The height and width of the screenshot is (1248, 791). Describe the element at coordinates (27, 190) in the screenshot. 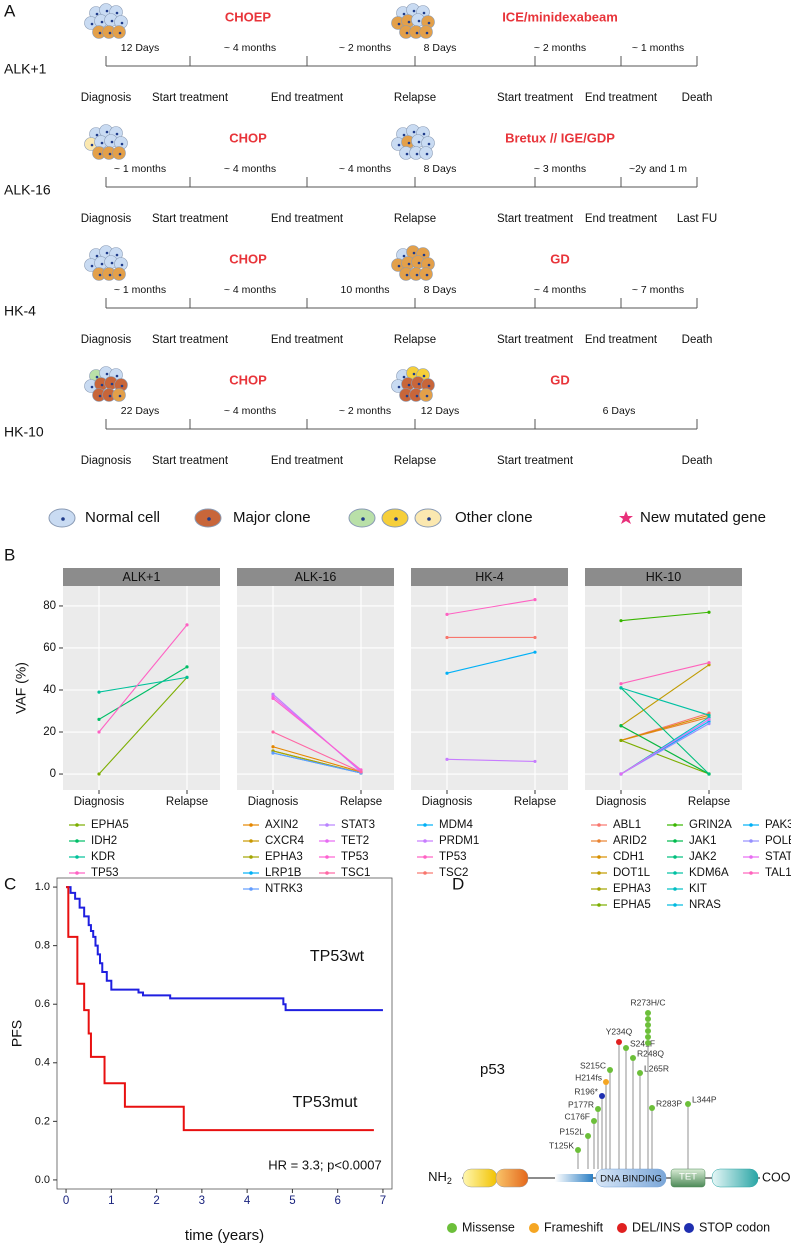

I see `patient-label: ALK-16` at that location.